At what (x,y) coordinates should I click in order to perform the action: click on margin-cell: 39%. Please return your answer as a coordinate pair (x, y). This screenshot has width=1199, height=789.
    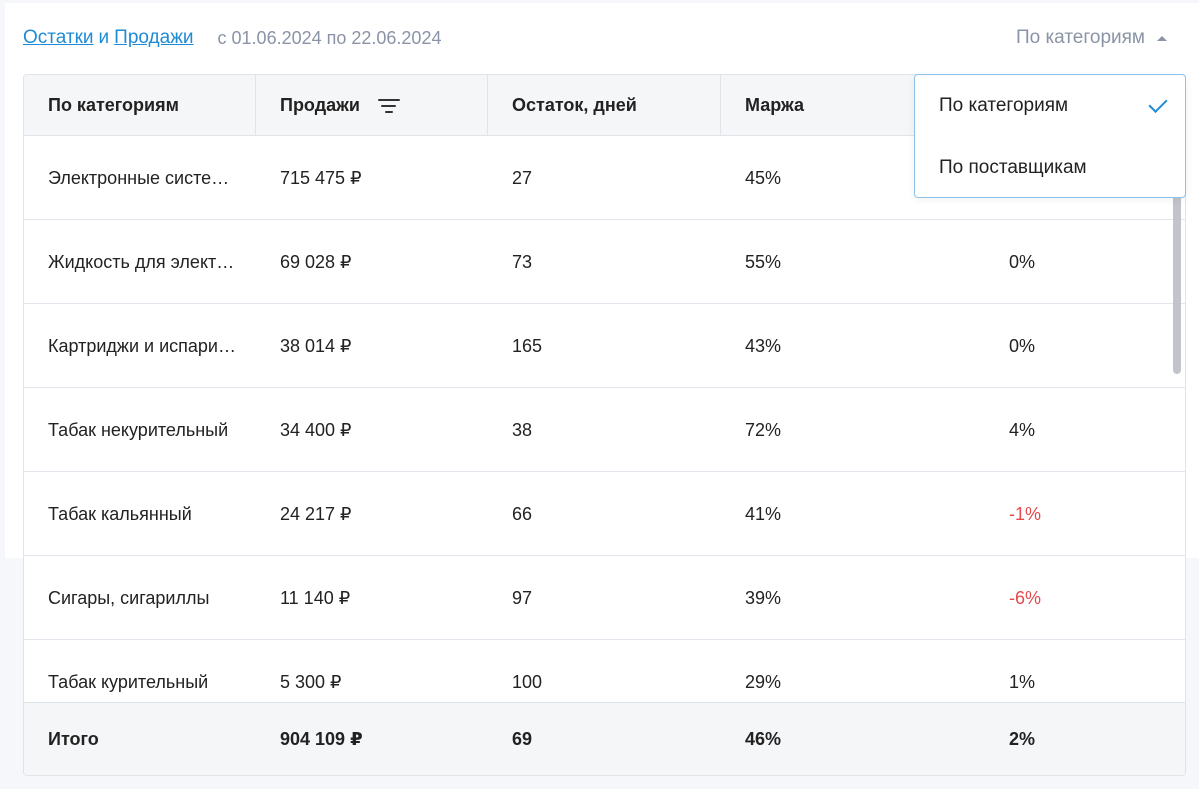
    Looking at the image, I should click on (763, 597).